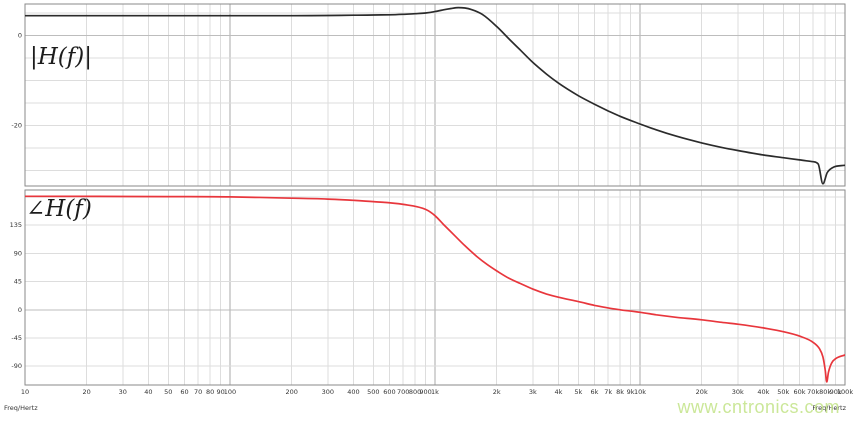 The width and height of the screenshot is (855, 422). Describe the element at coordinates (168, 392) in the screenshot. I see `x-tick-label: 50` at that location.